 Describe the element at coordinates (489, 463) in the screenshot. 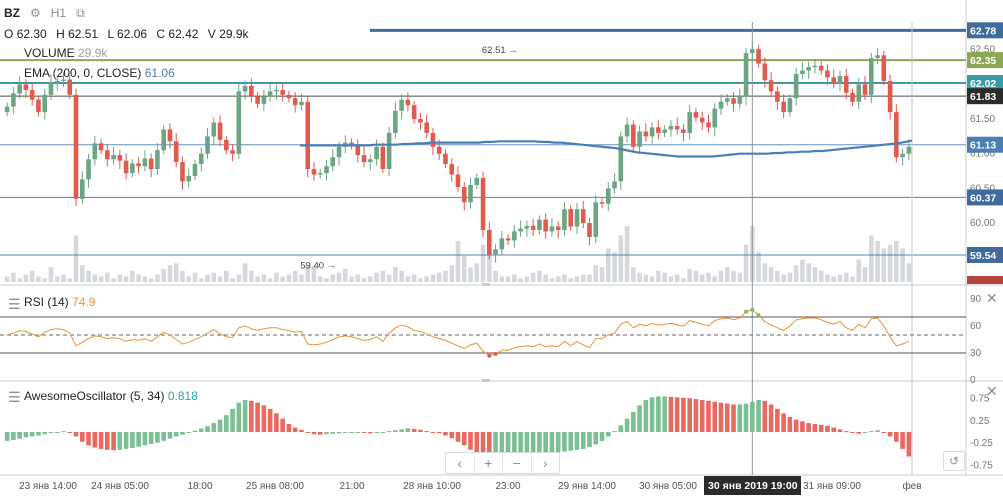

I see `plus-icon: +` at that location.